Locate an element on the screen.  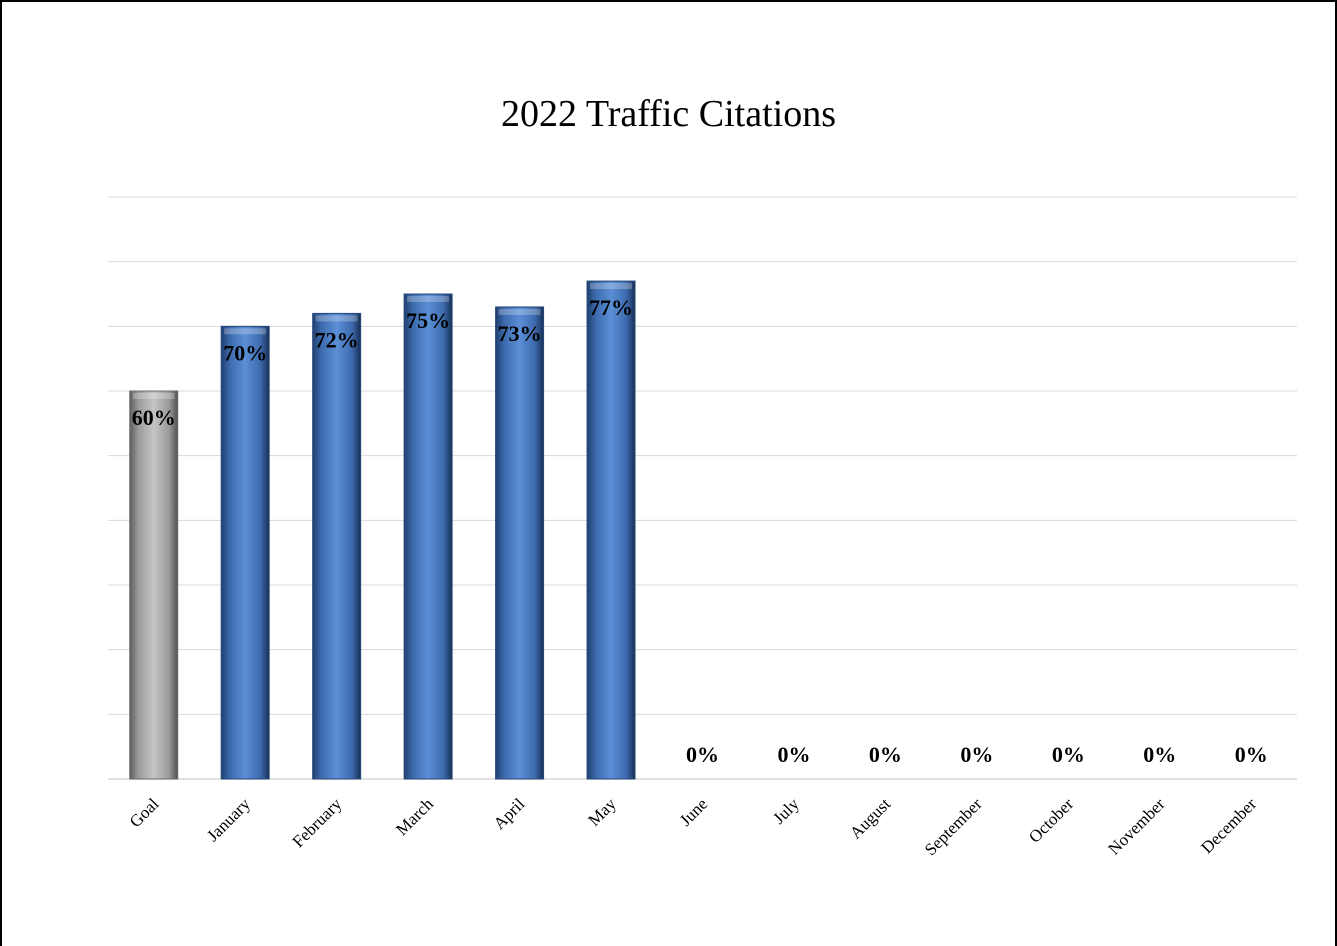
x-tick-label-august: August is located at coordinates (870, 818).